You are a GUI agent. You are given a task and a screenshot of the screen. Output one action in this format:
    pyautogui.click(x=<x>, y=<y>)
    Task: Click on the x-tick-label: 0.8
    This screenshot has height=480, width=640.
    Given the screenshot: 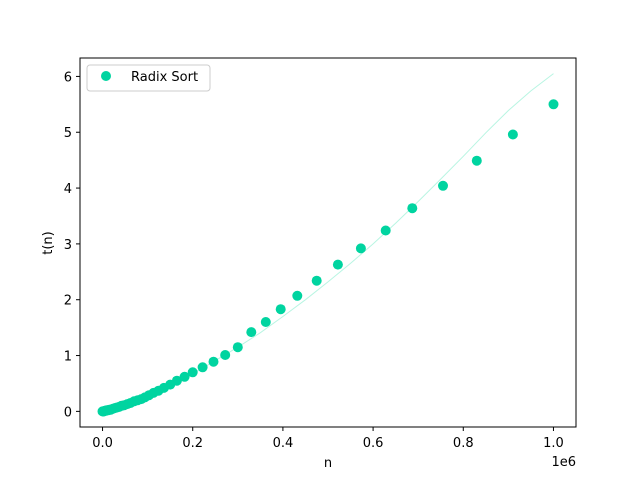 What is the action you would take?
    pyautogui.click(x=463, y=443)
    